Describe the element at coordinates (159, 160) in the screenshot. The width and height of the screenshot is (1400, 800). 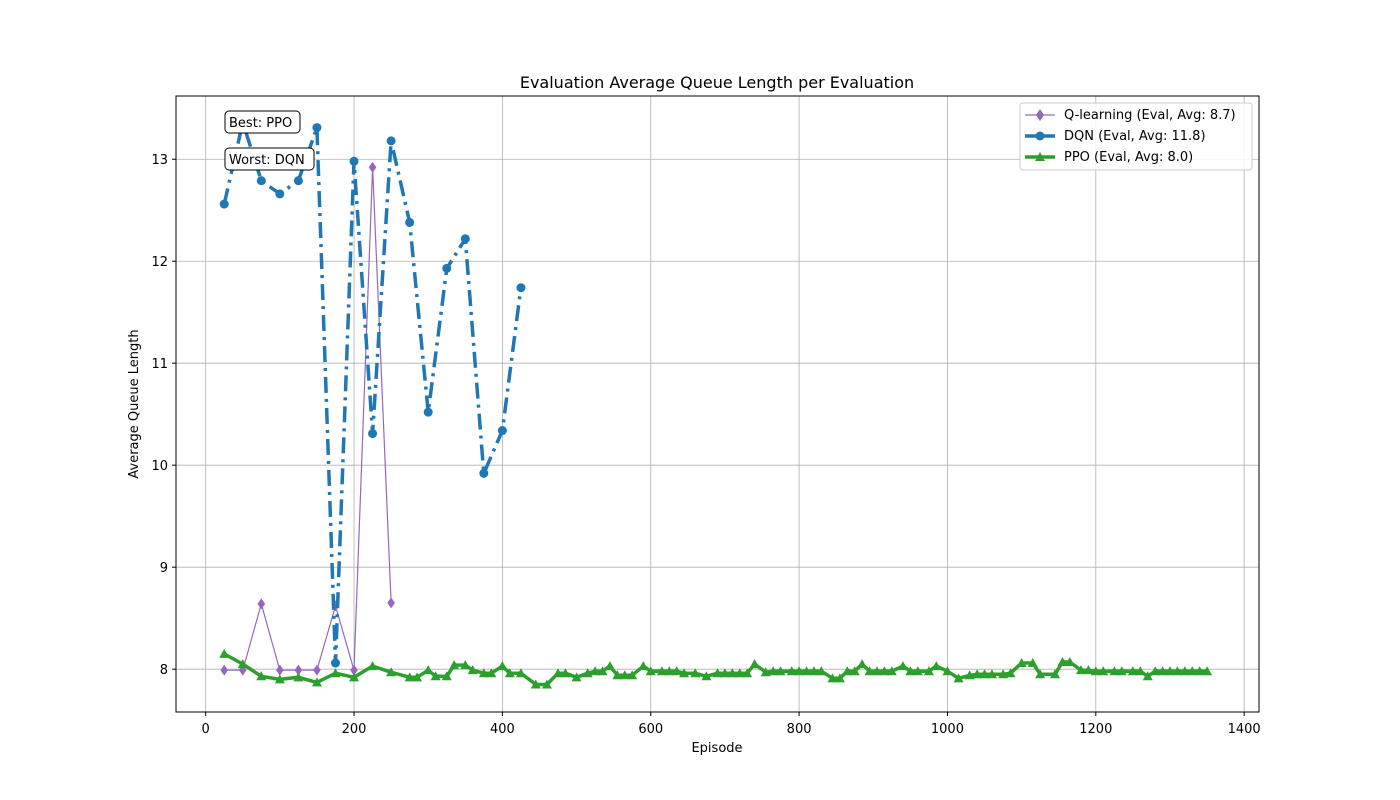
I see `y-tick-label: 13` at that location.